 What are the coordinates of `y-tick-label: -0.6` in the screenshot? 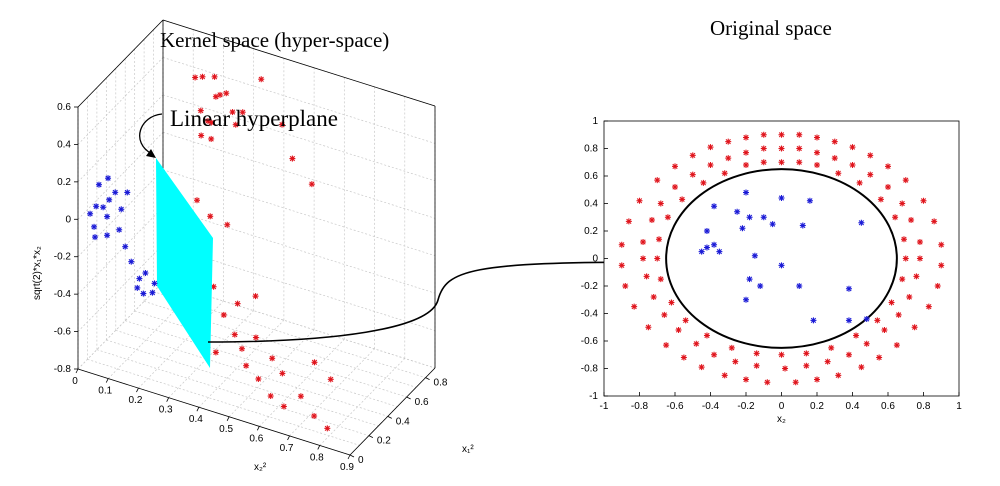 It's located at (590, 341).